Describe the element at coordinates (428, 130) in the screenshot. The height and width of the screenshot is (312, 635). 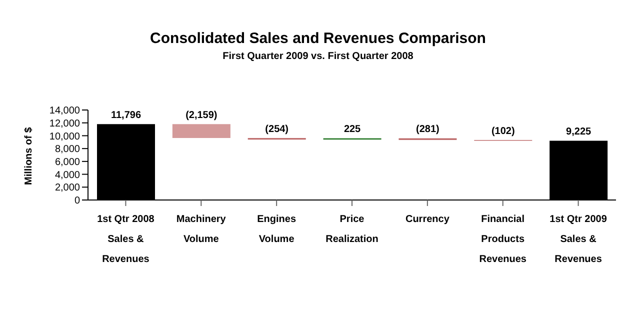
I see `data-label: (281)` at that location.